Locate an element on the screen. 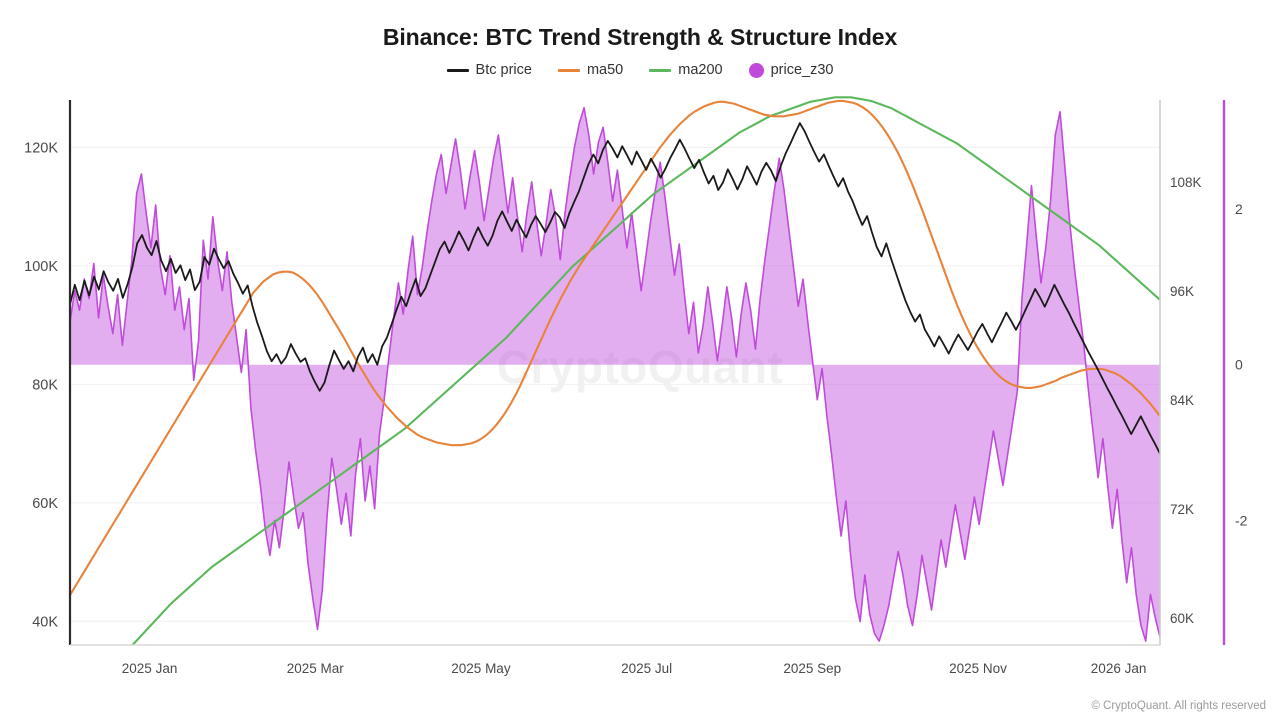  right-price-axis-tick-label: 84K is located at coordinates (1182, 400).